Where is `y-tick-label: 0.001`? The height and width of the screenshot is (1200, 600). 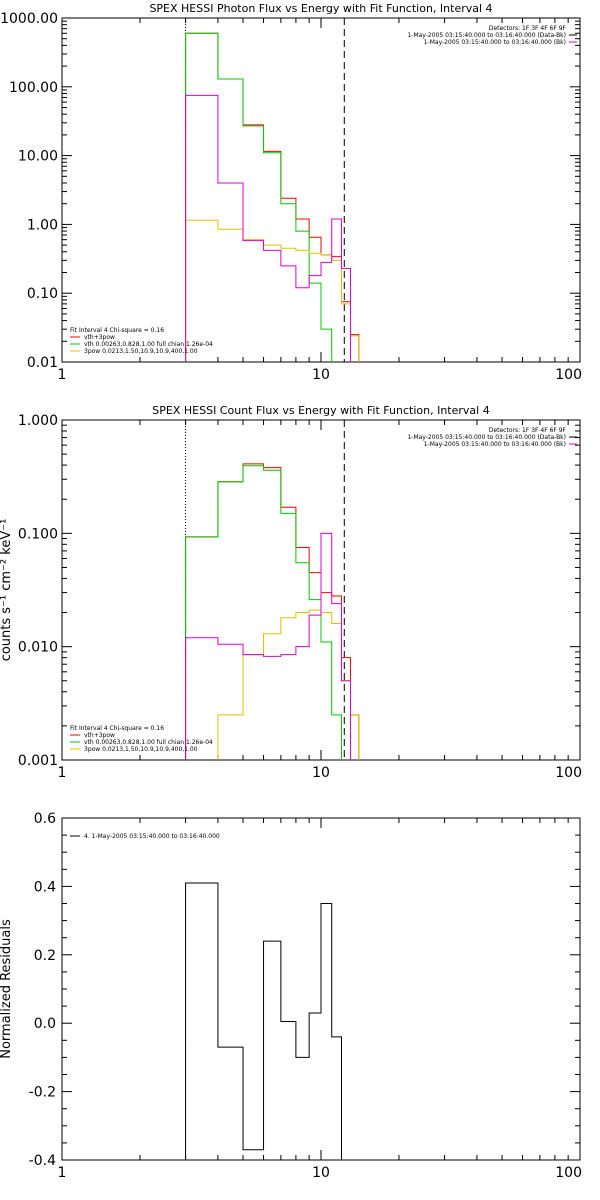 y-tick-label: 0.001 is located at coordinates (38, 761).